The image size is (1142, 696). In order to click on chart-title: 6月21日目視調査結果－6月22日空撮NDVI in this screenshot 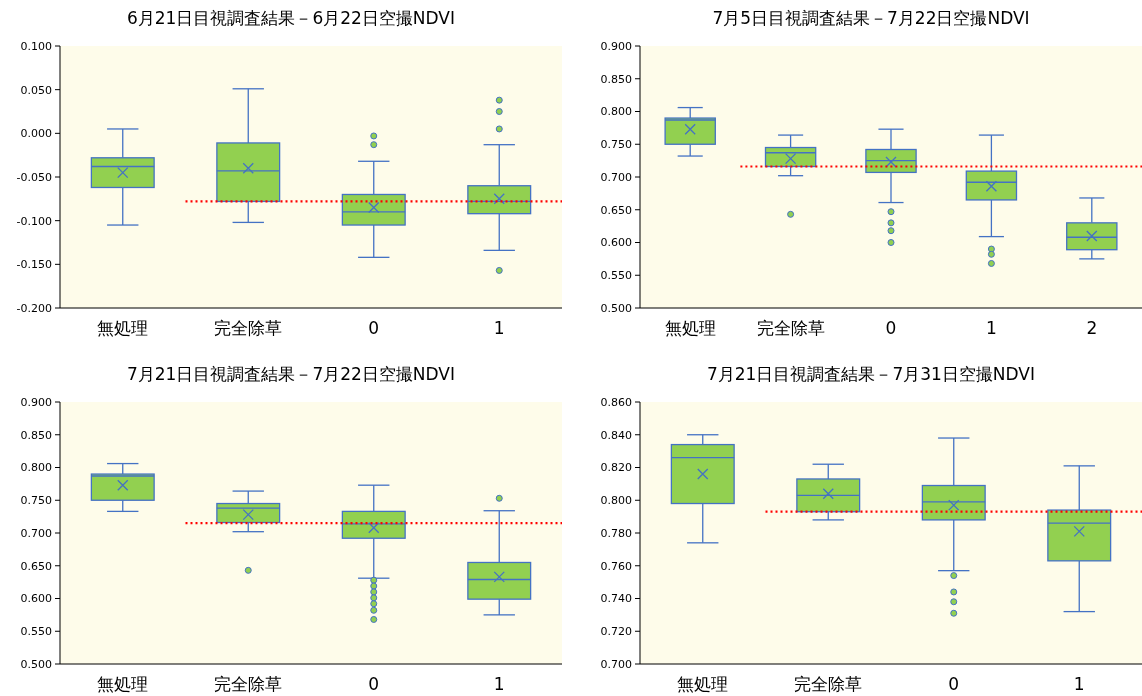, I will do `click(291, 18)`.